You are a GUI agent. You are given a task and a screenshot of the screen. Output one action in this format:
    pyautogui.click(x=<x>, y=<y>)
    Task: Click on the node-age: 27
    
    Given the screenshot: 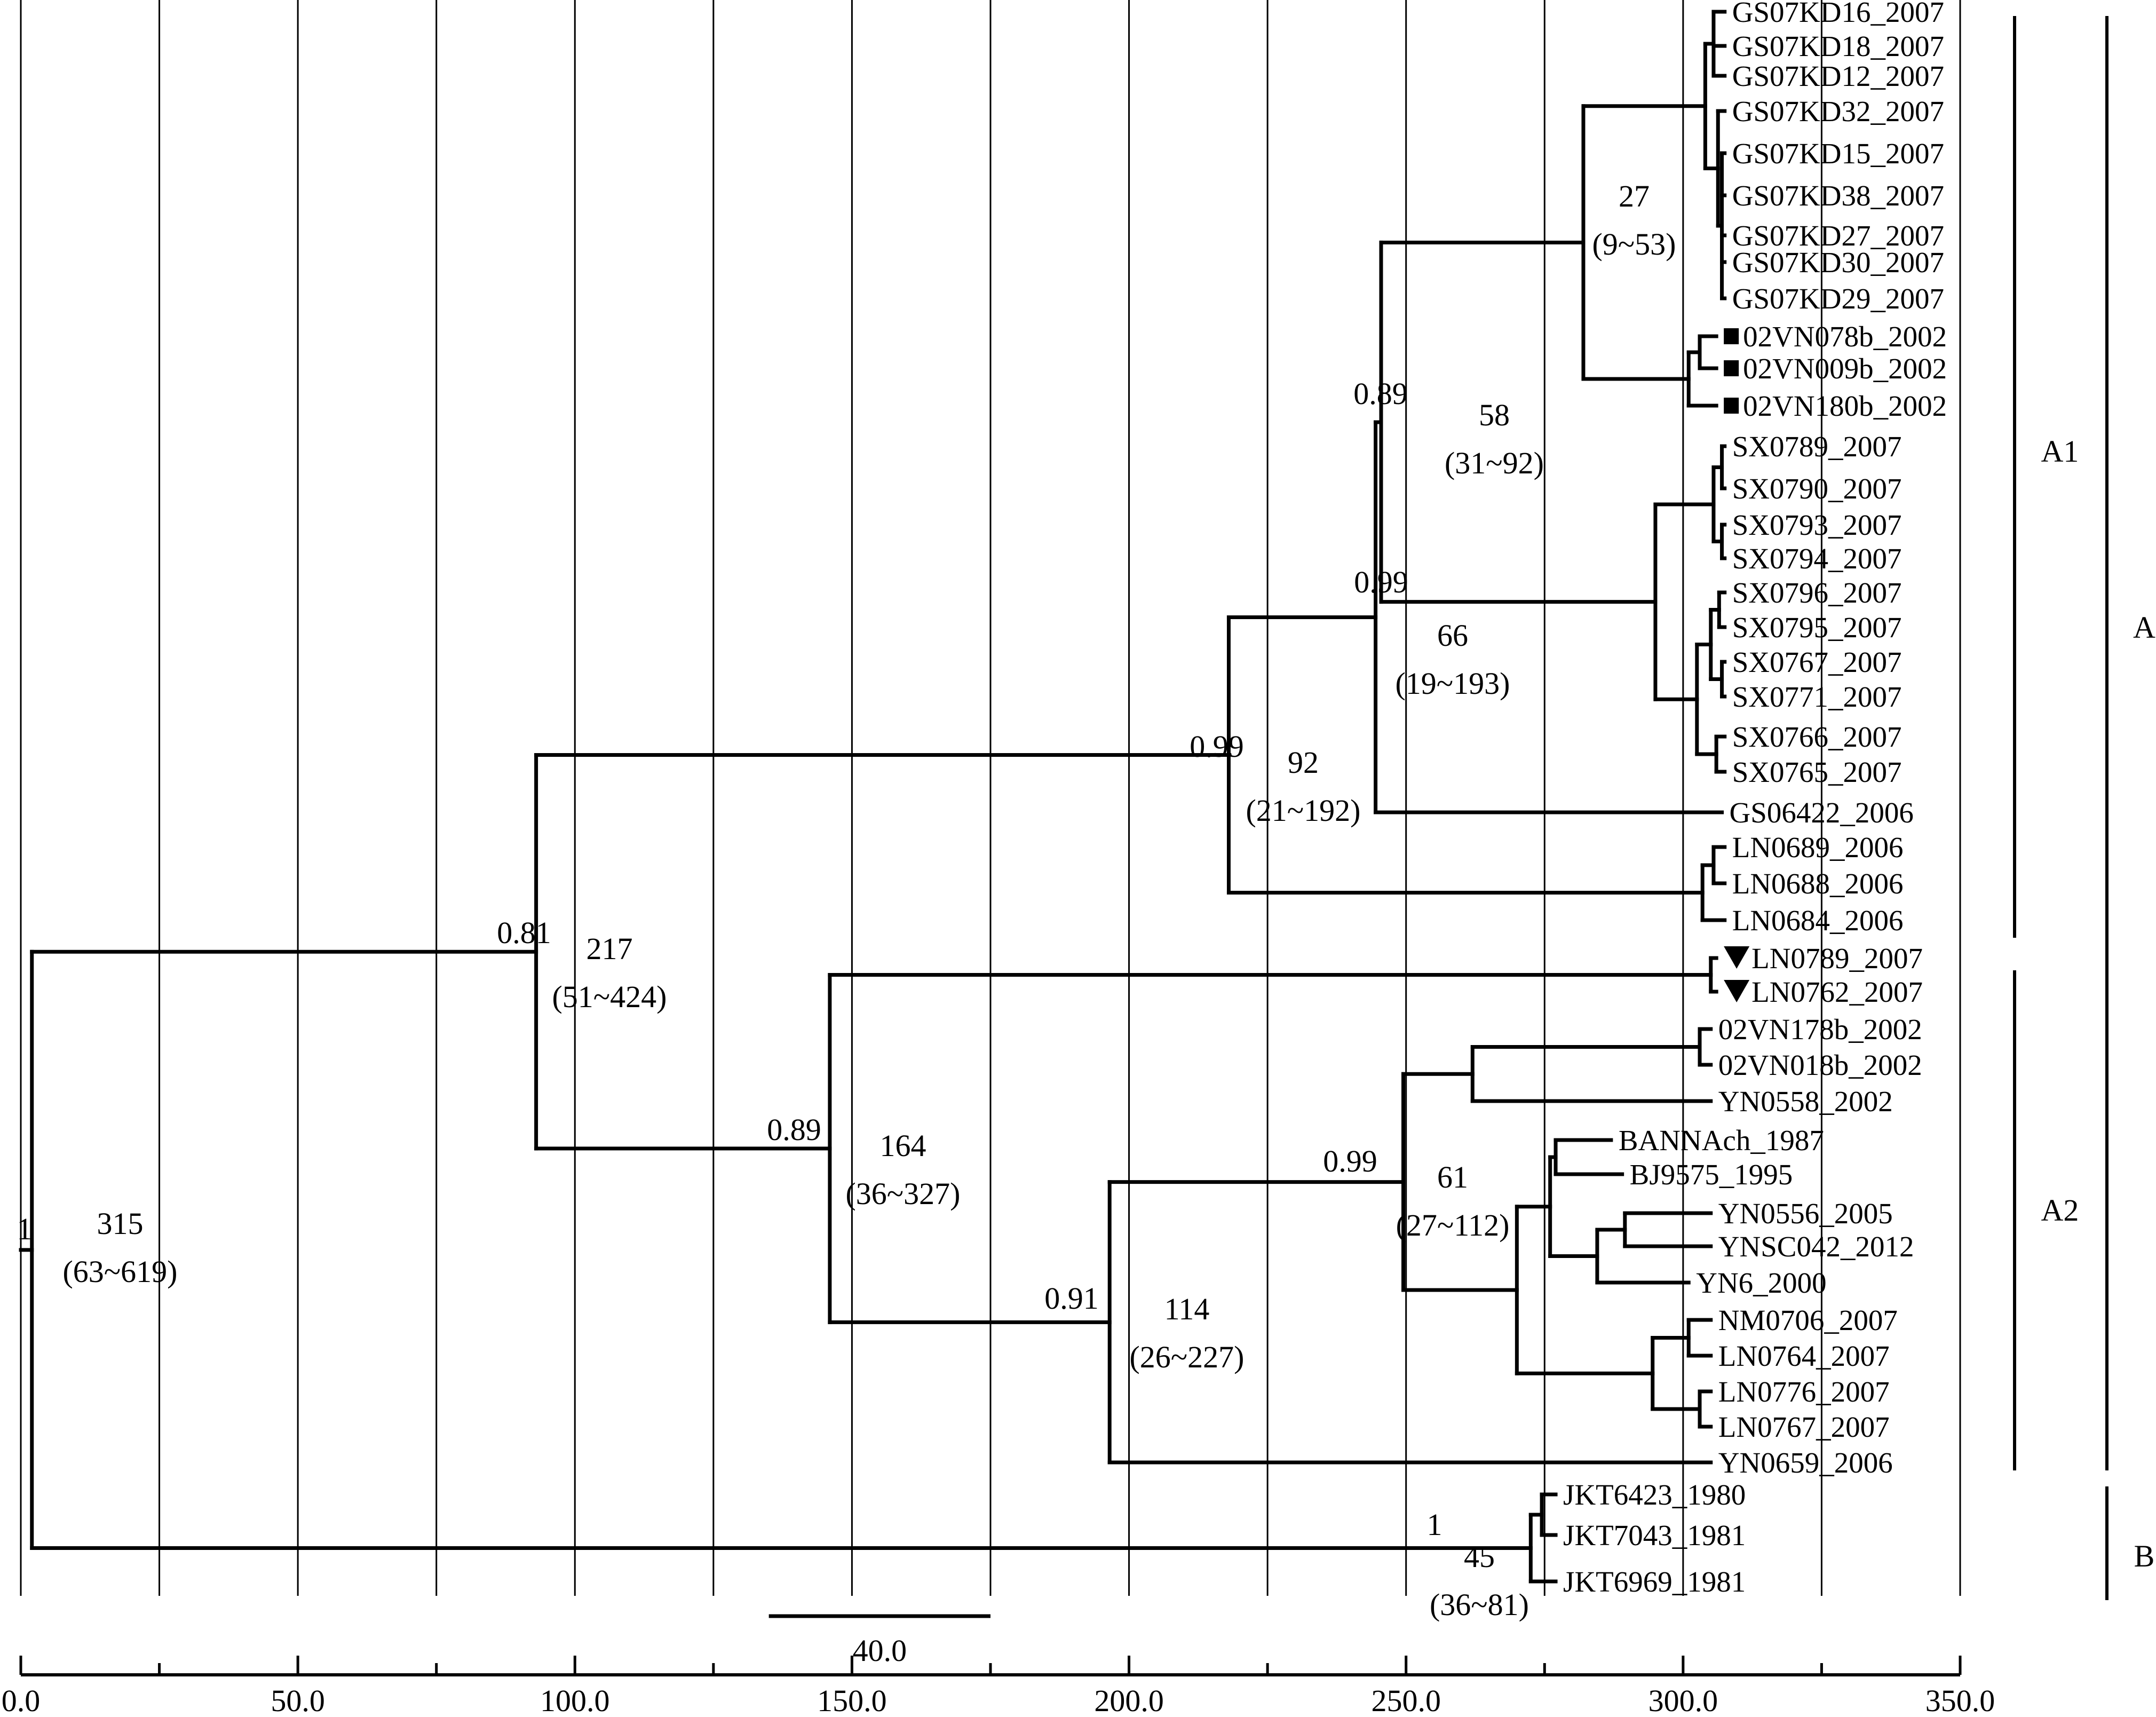 What is the action you would take?
    pyautogui.click(x=1635, y=196)
    